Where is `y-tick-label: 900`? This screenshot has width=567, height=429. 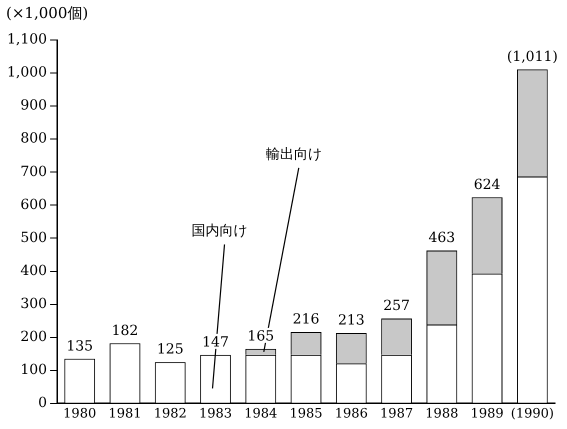 y-tick-label: 900 is located at coordinates (34, 106).